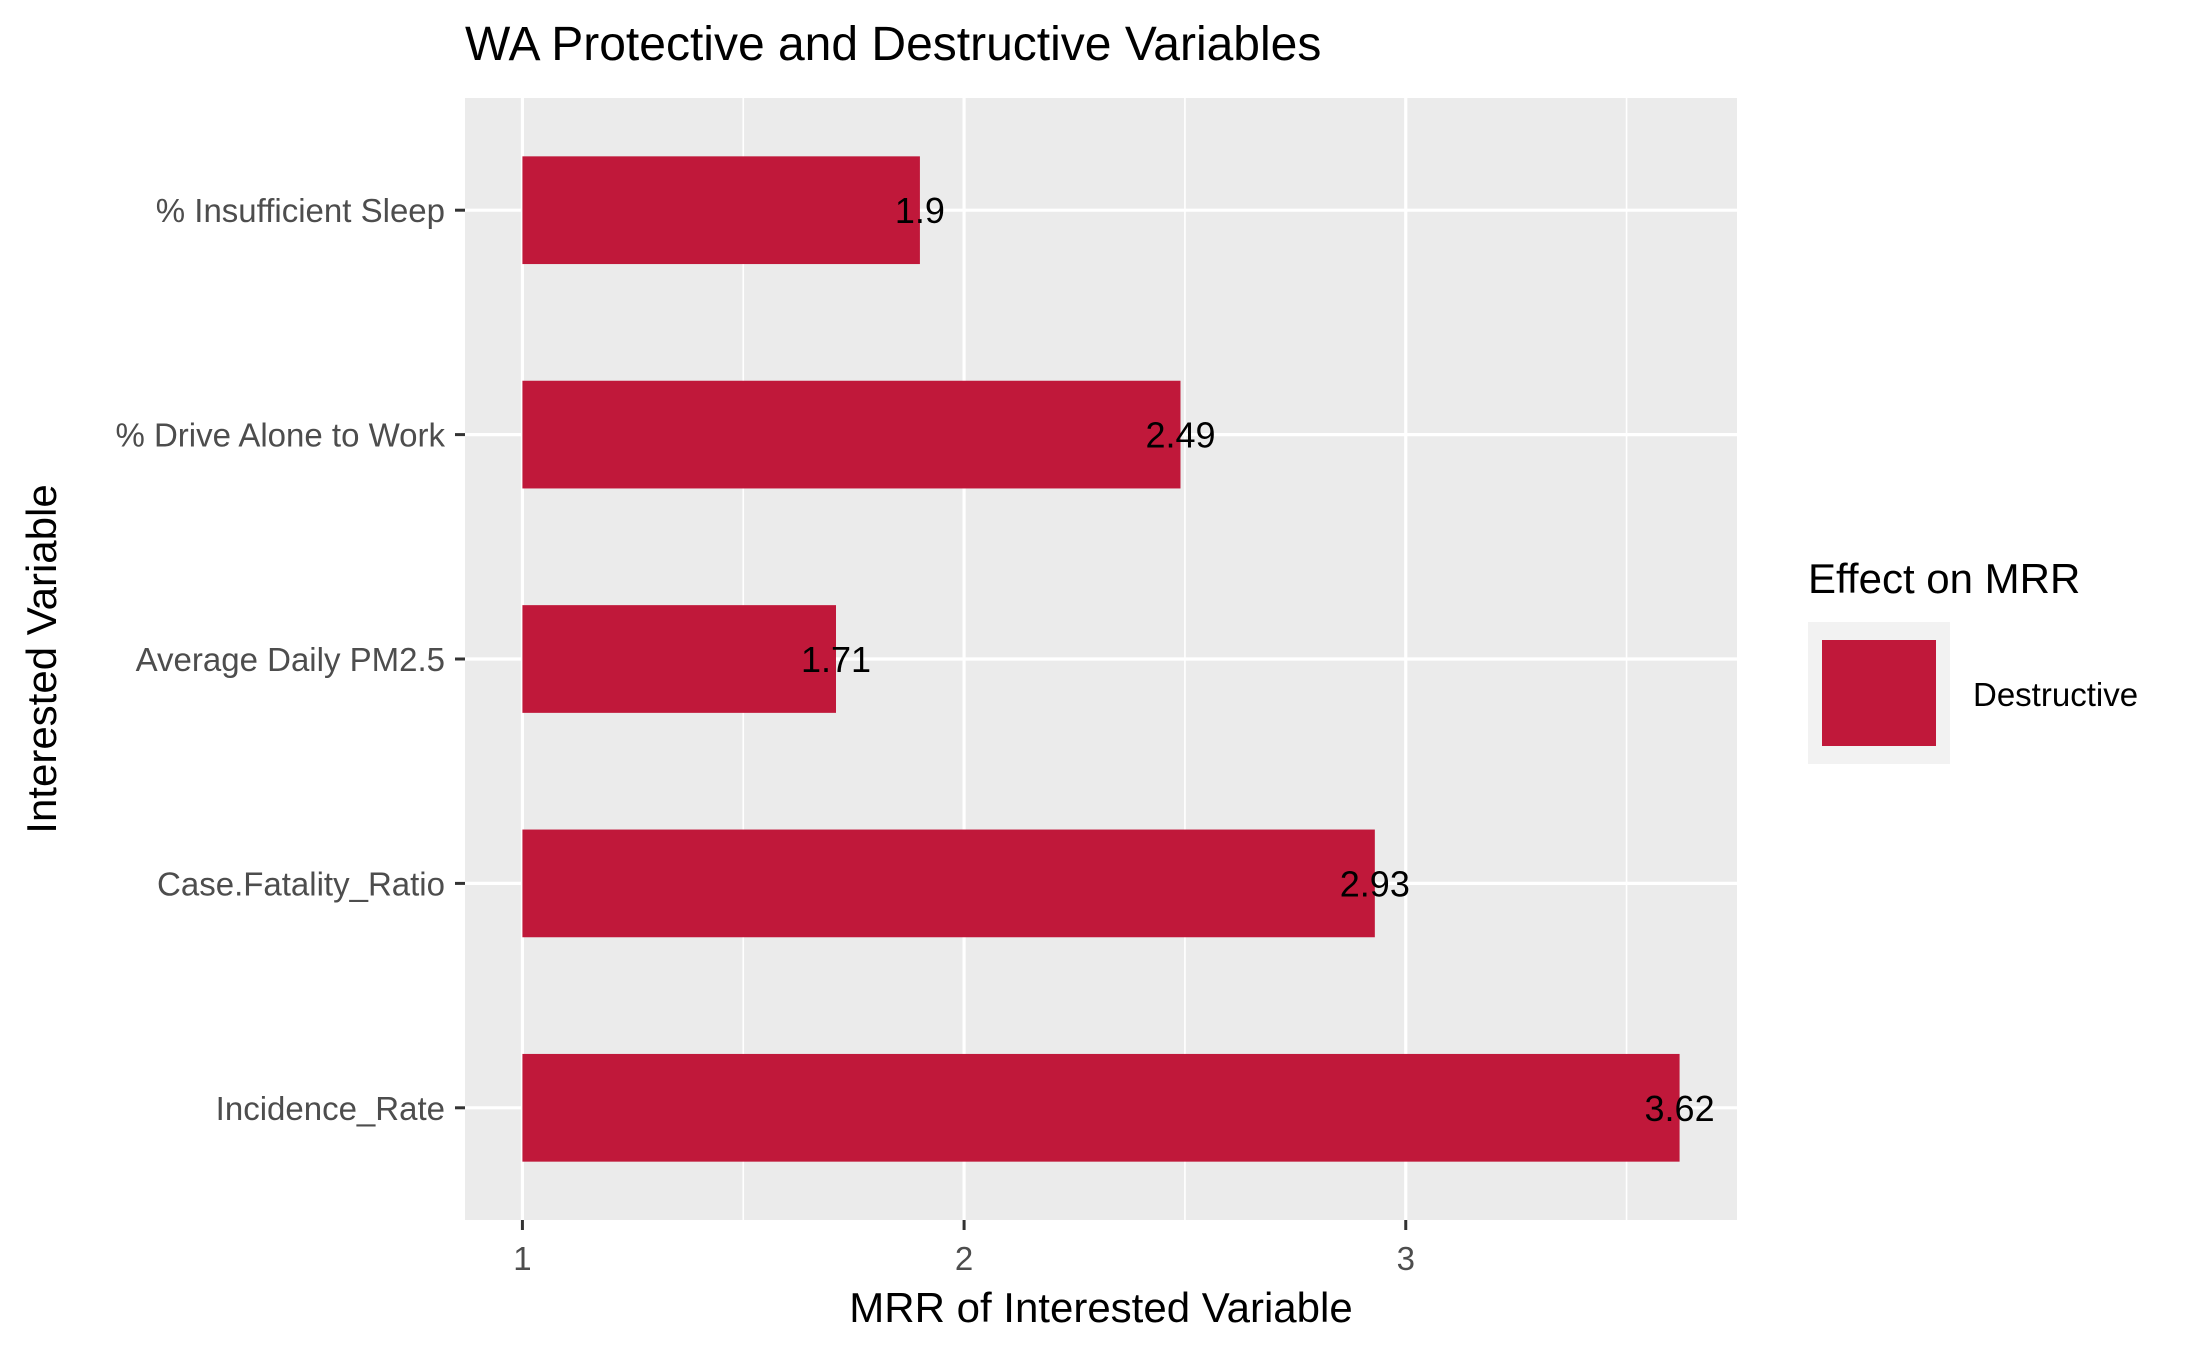 The width and height of the screenshot is (2187, 1355). What do you see at coordinates (280, 435) in the screenshot?
I see `y-tick-label: % Drive Alone to Work` at bounding box center [280, 435].